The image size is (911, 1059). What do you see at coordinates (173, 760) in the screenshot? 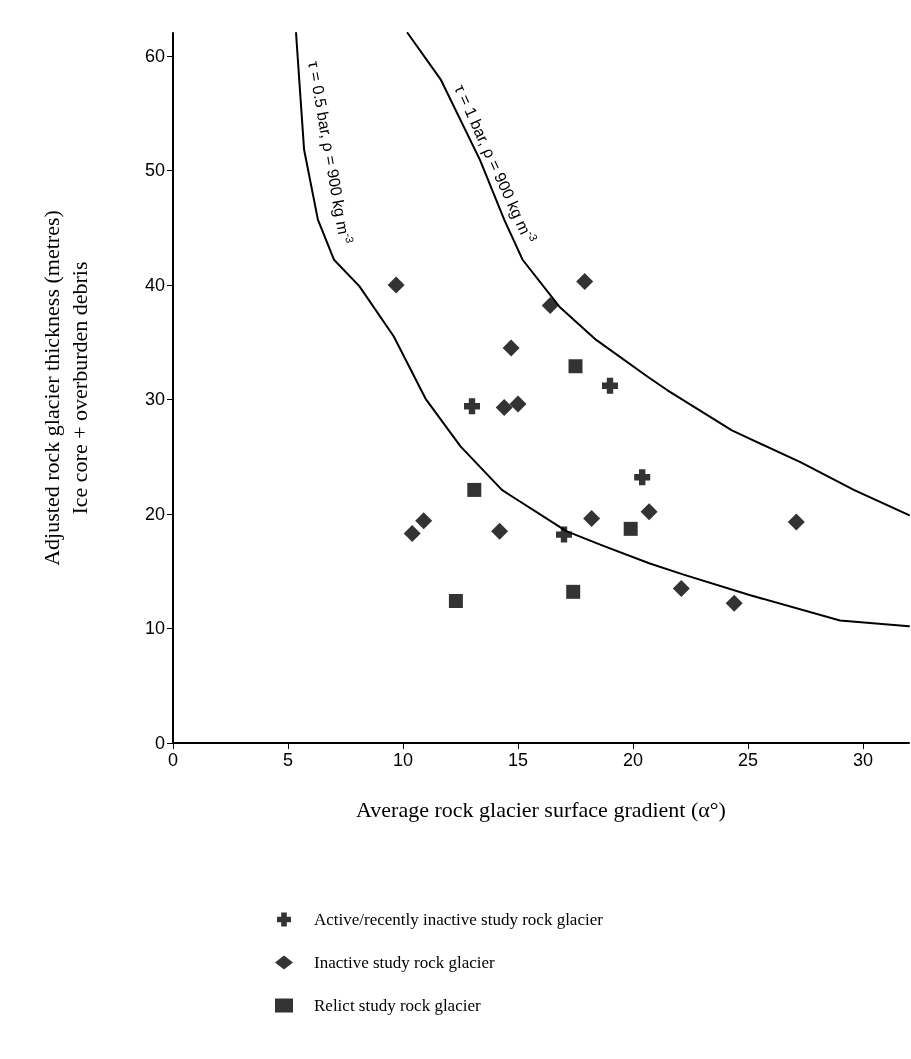
I see `x-tick-label: 0` at bounding box center [173, 760].